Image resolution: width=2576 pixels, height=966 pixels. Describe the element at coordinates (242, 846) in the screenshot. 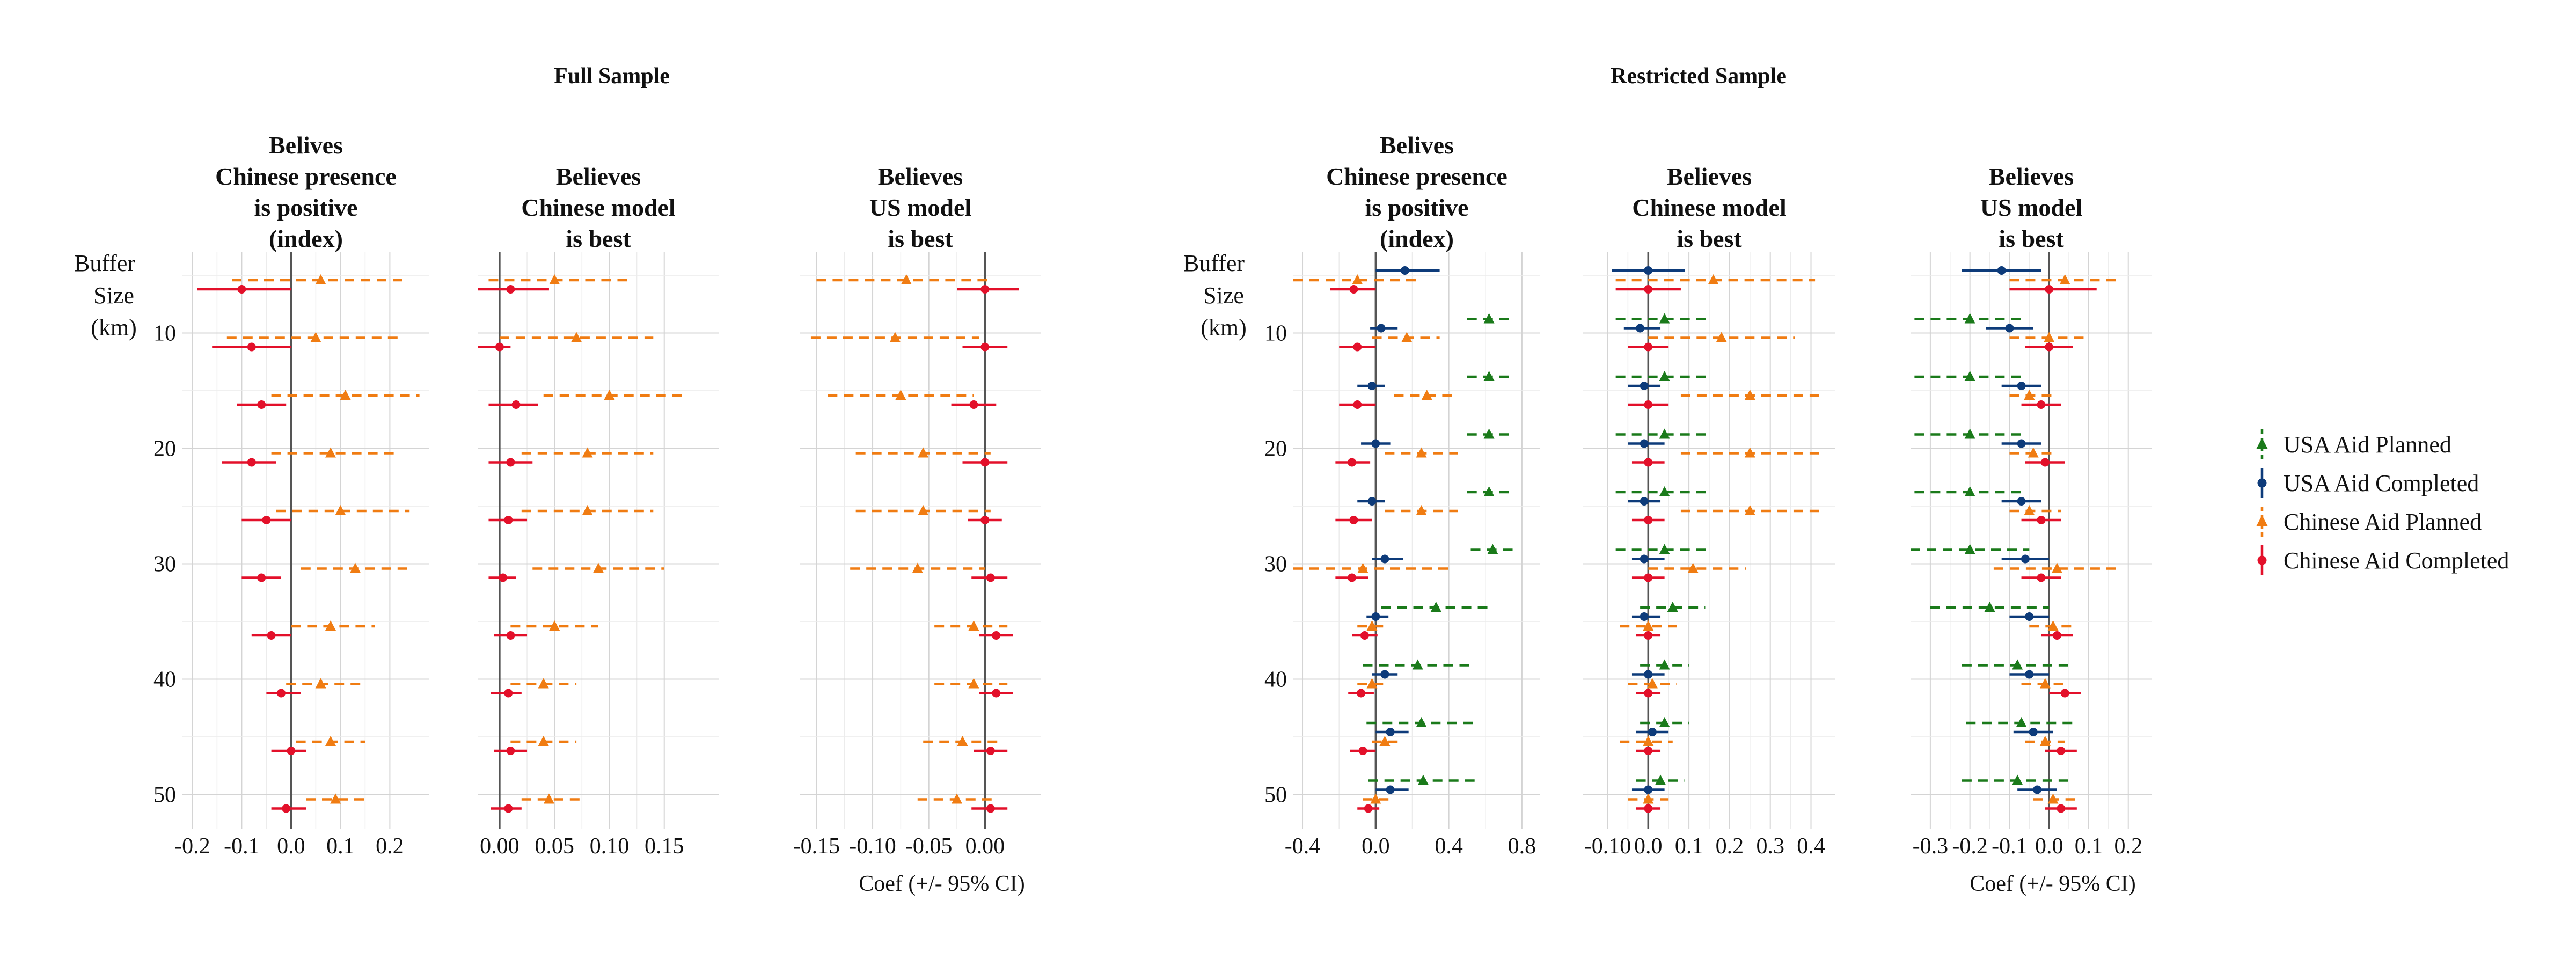

I see `x-tick-label: -0.1` at that location.